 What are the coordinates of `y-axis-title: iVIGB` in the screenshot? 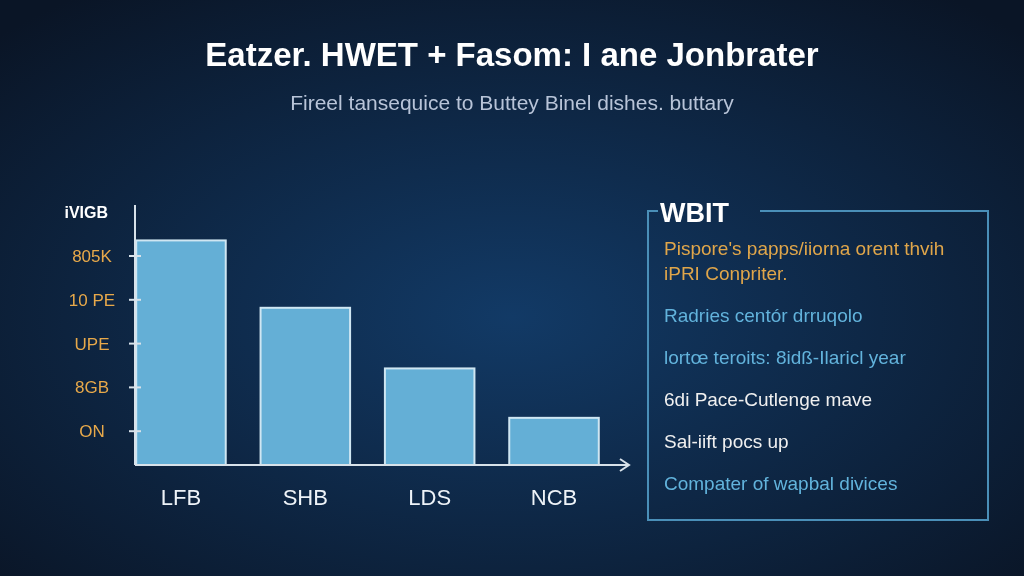 It's located at (86, 212).